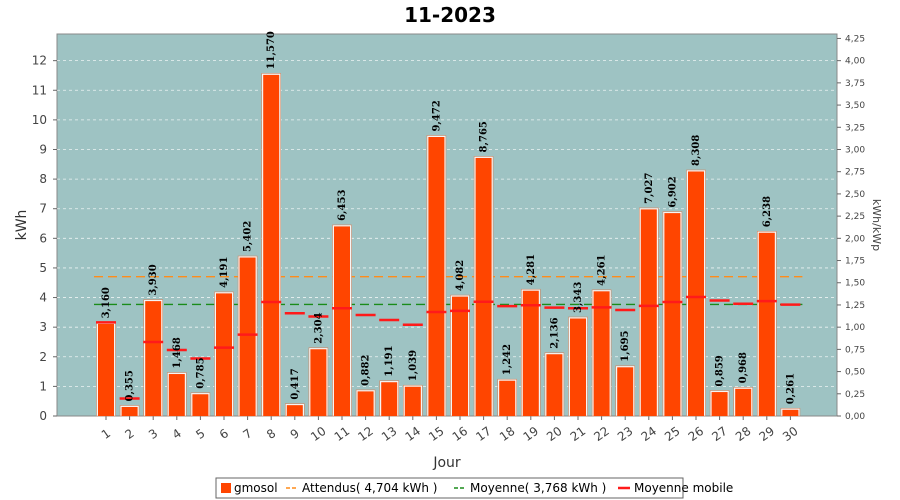  What do you see at coordinates (531, 434) in the screenshot?
I see `x-tick-label: 19` at bounding box center [531, 434].